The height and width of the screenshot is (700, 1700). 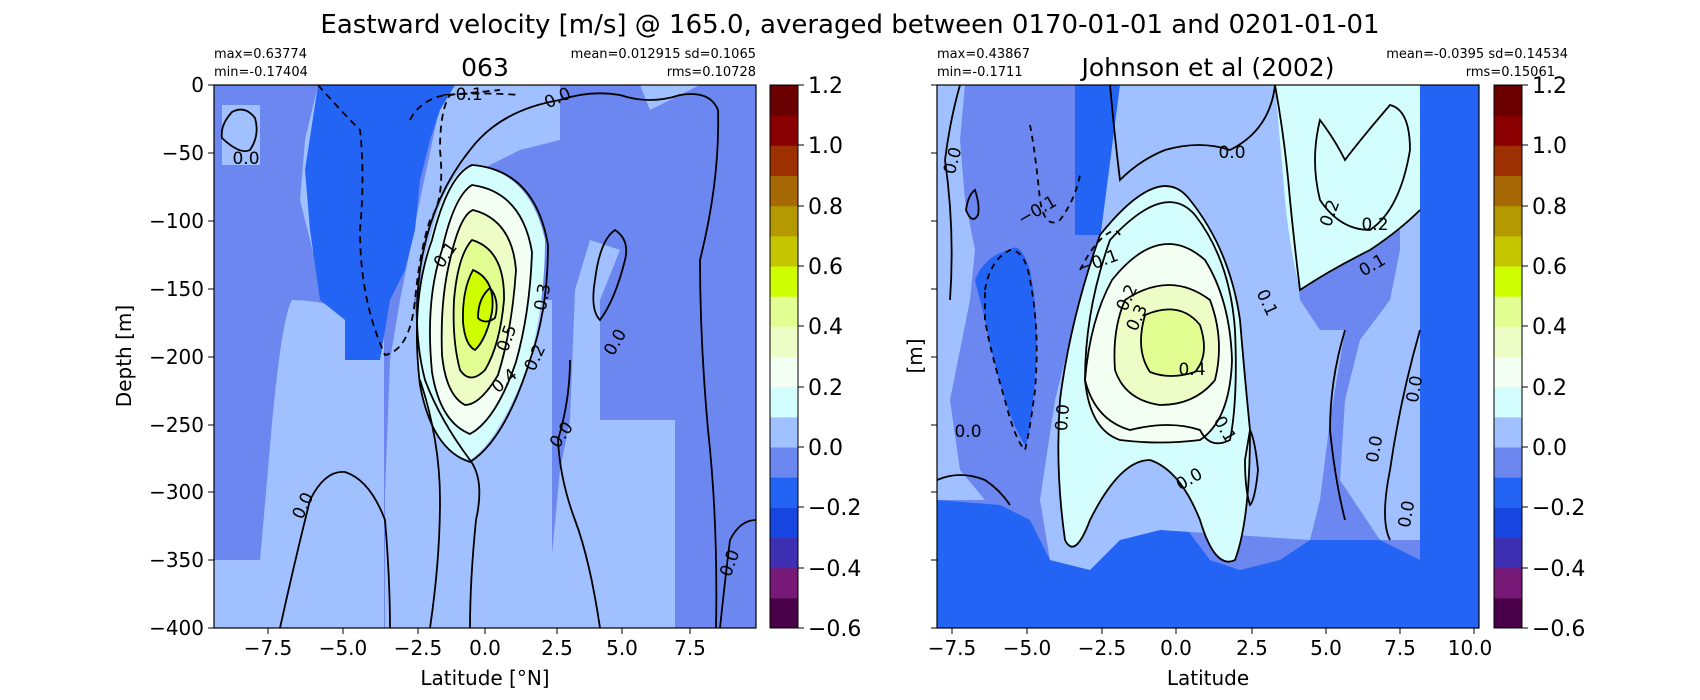 I want to click on right-contour-0.3, so click(x=1166, y=345).